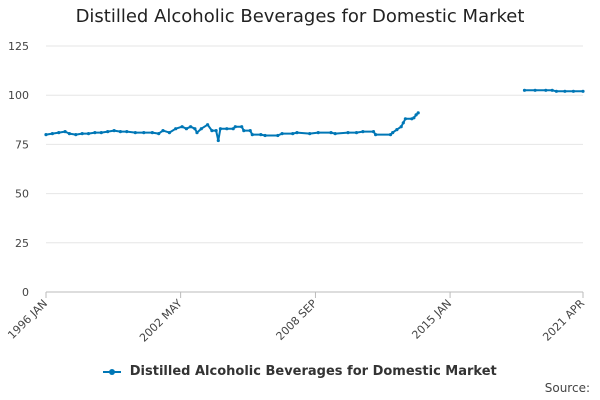 The image size is (600, 400). I want to click on x-tick-label: 2002 MAY, so click(161, 321).